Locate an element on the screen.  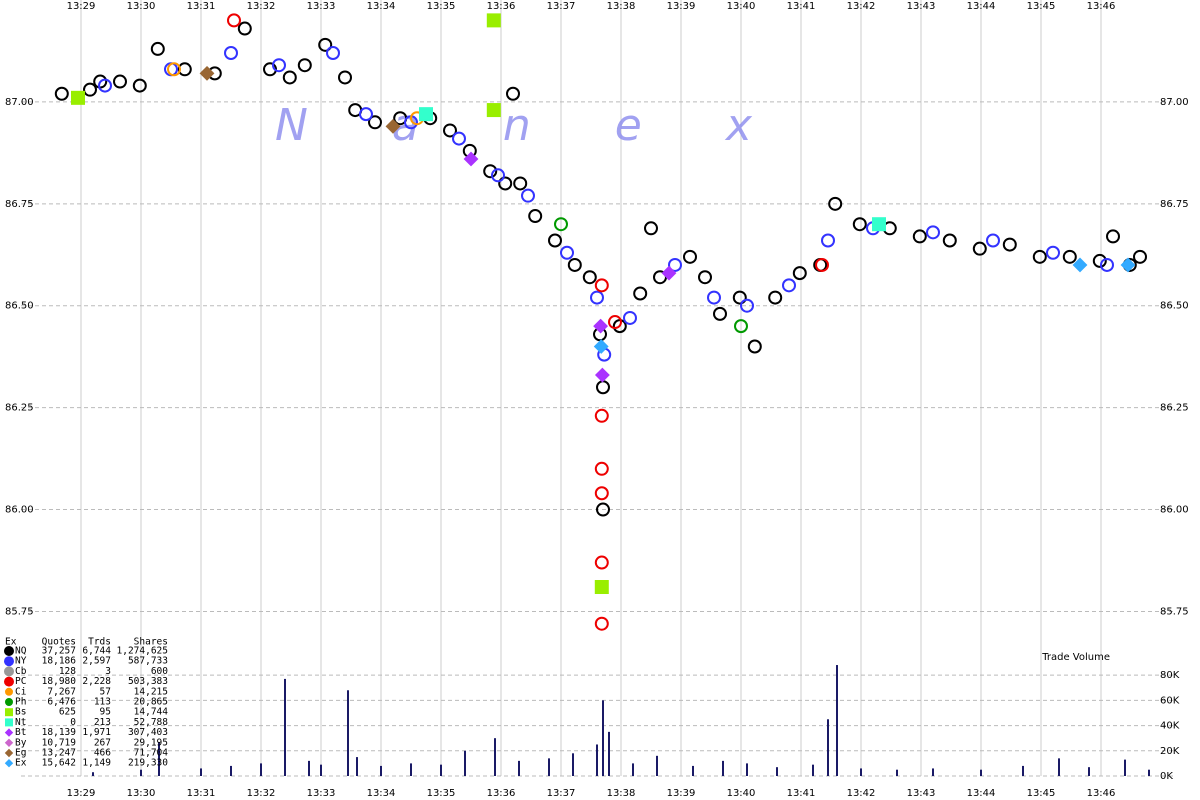
x-tick-label: 13:44 is located at coordinates (981, 6).